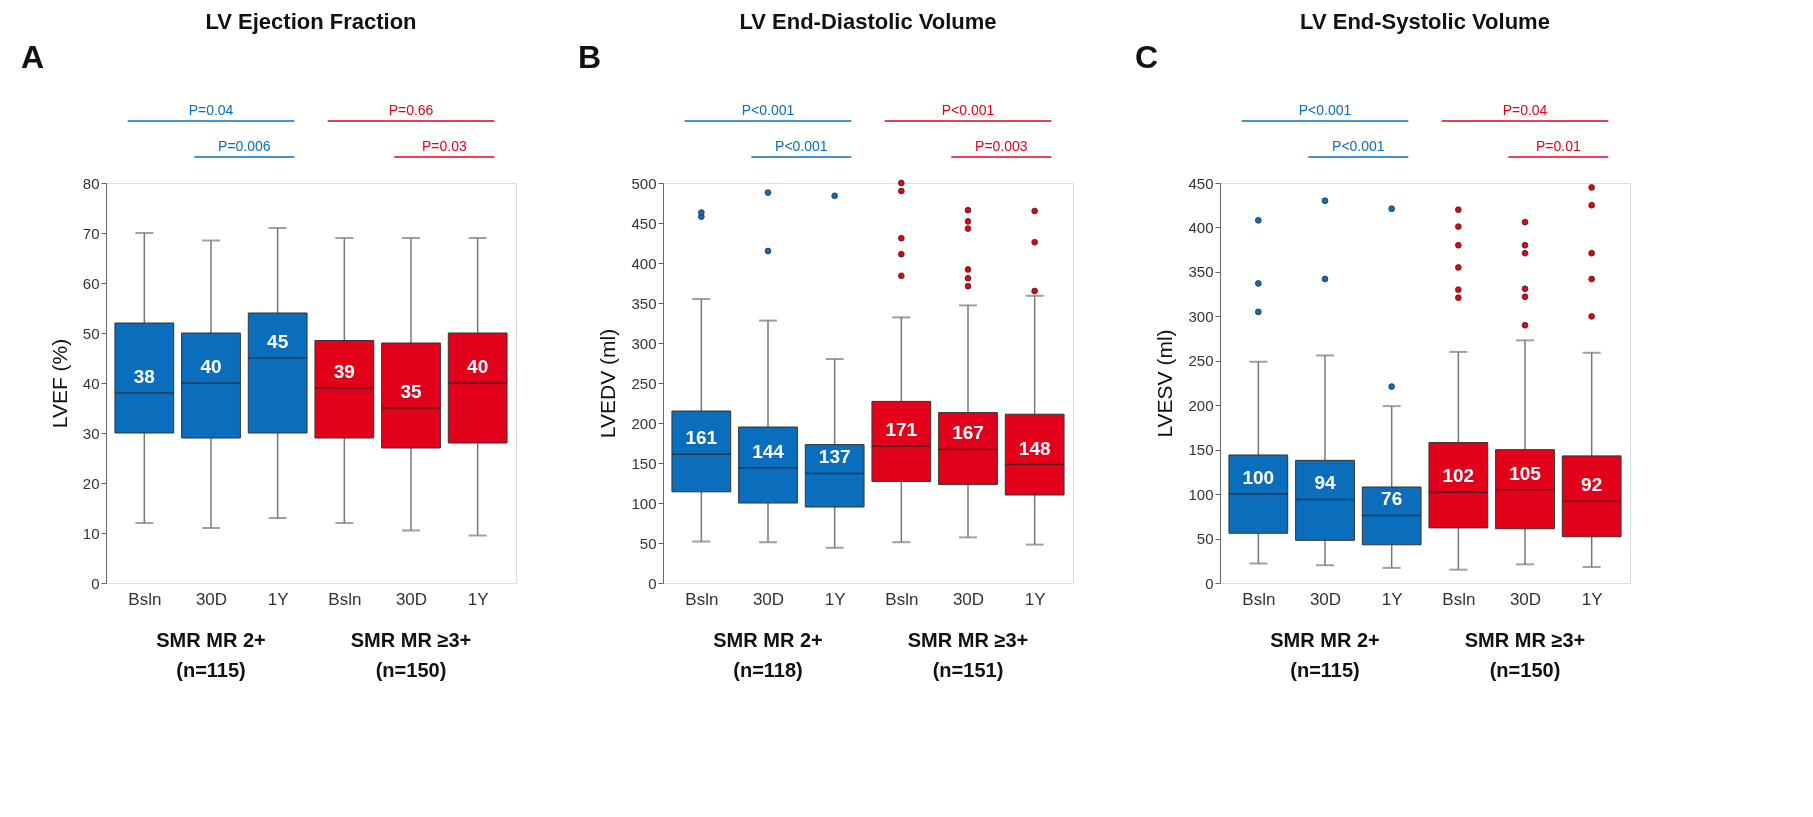 The width and height of the screenshot is (1813, 817). What do you see at coordinates (91, 183) in the screenshot?
I see `y-tick-label: 80` at bounding box center [91, 183].